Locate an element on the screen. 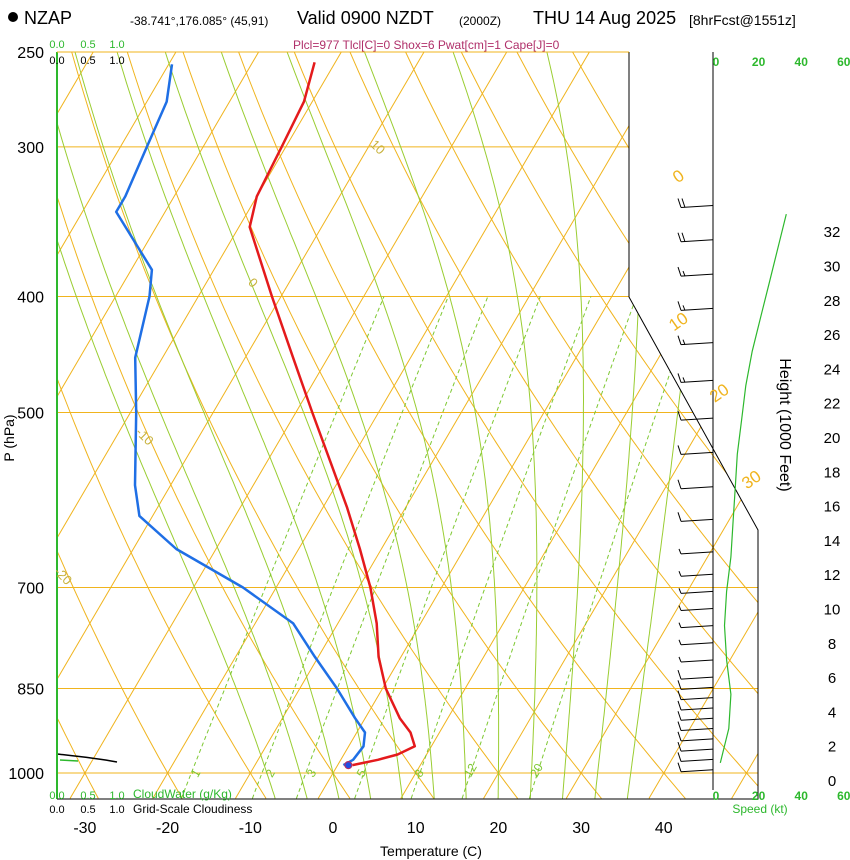 The image size is (850, 860). wind-layer is located at coordinates (732, 421).